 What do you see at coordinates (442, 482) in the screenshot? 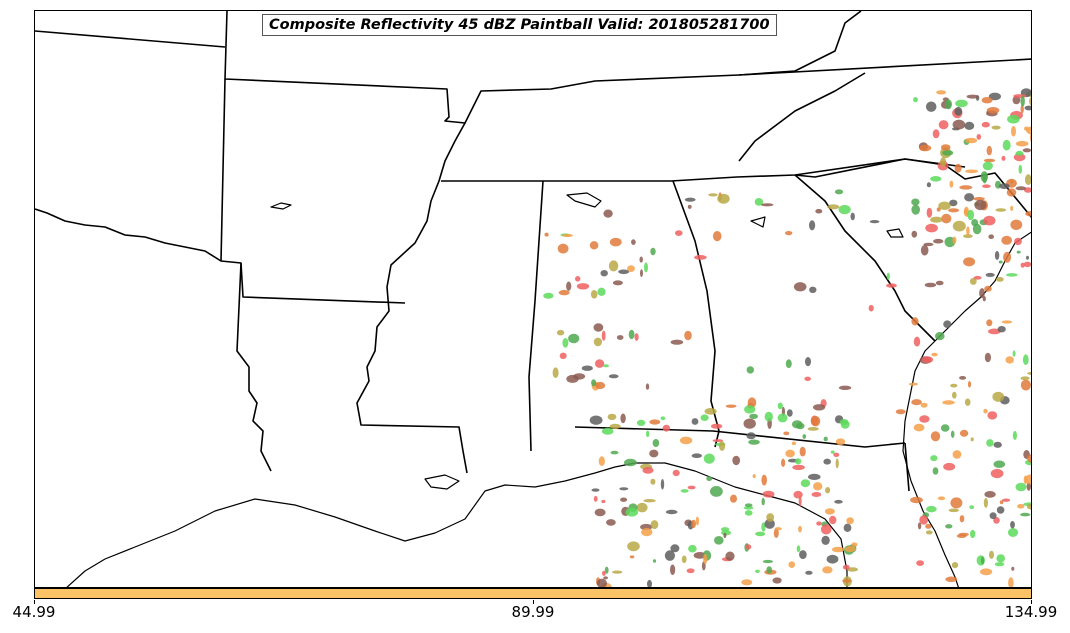
I see `lake` at bounding box center [442, 482].